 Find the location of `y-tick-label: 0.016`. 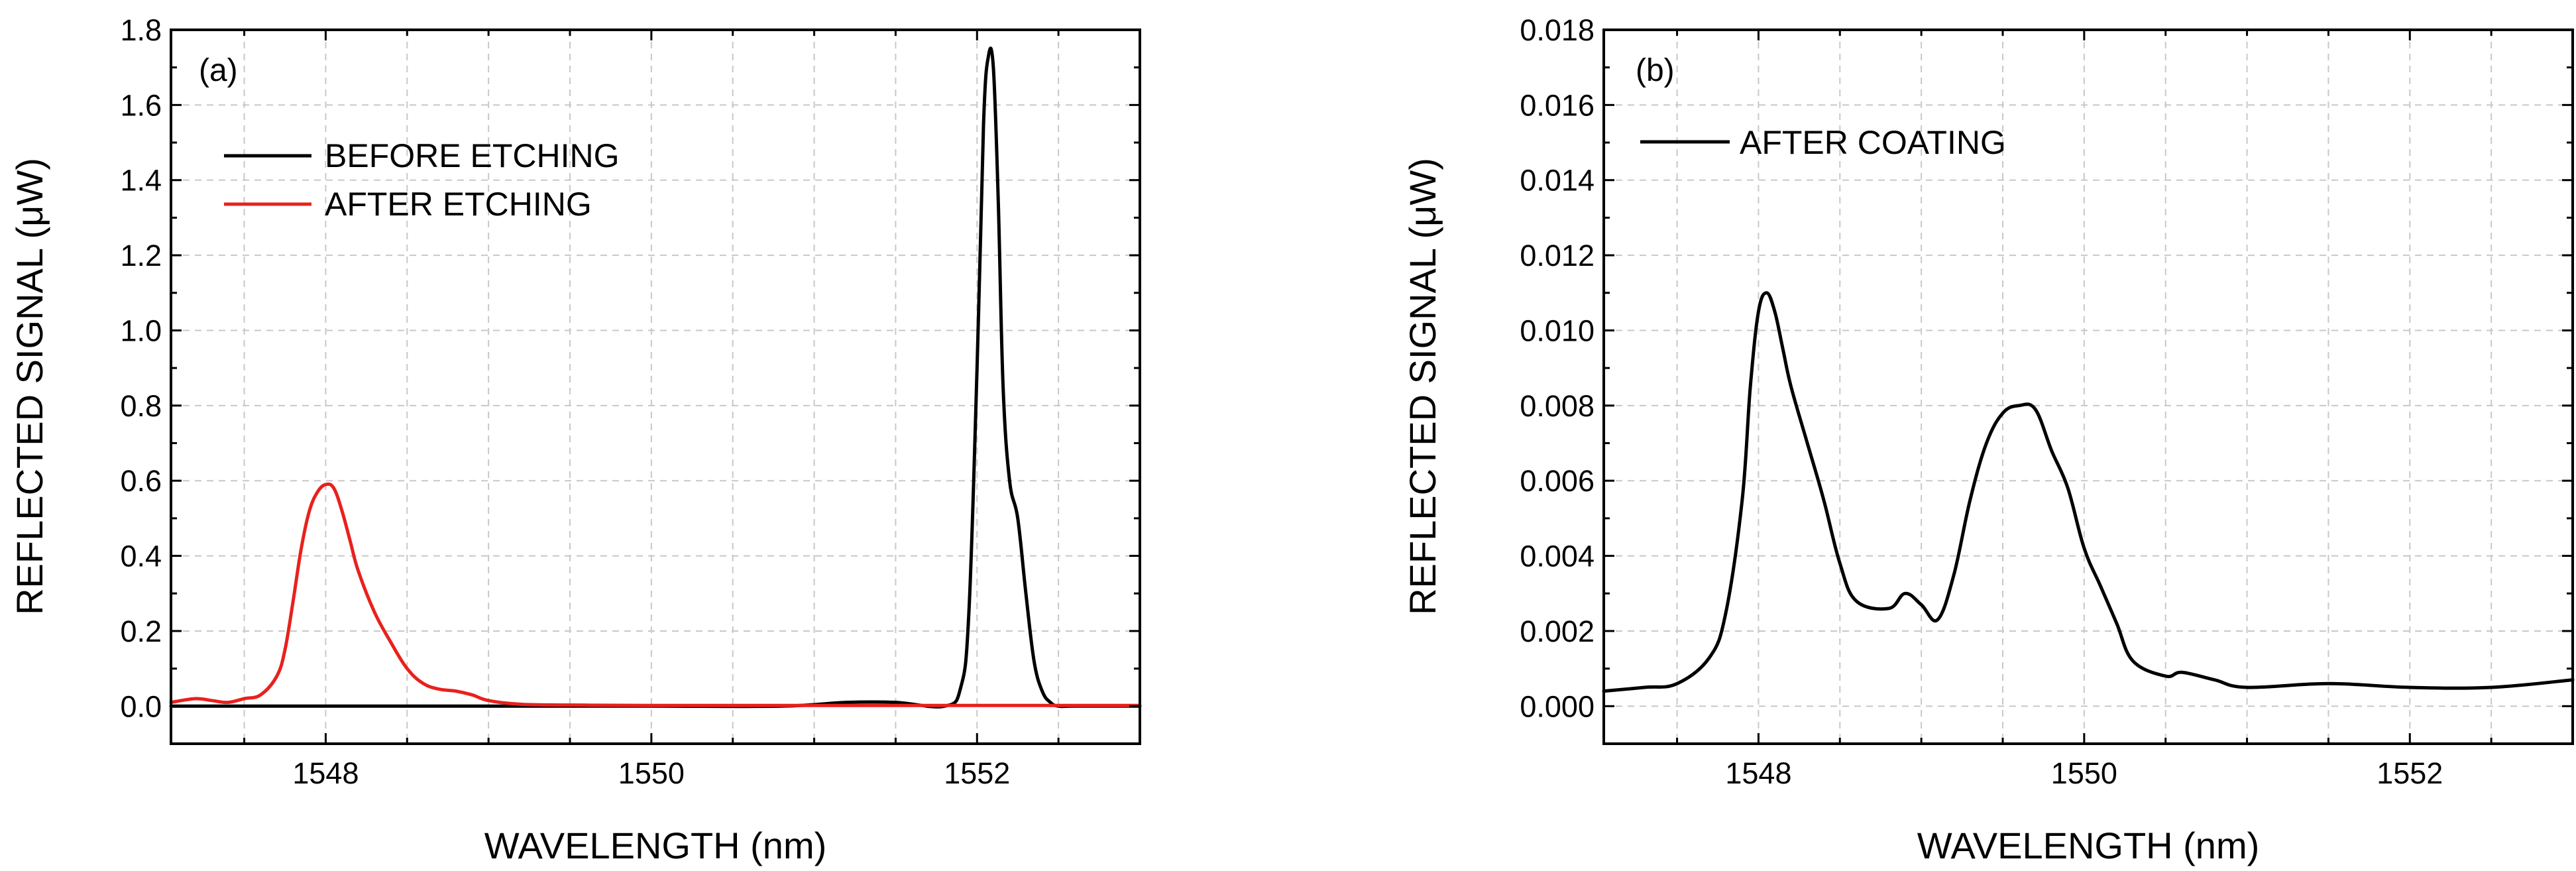

y-tick-label: 0.016 is located at coordinates (1558, 105).